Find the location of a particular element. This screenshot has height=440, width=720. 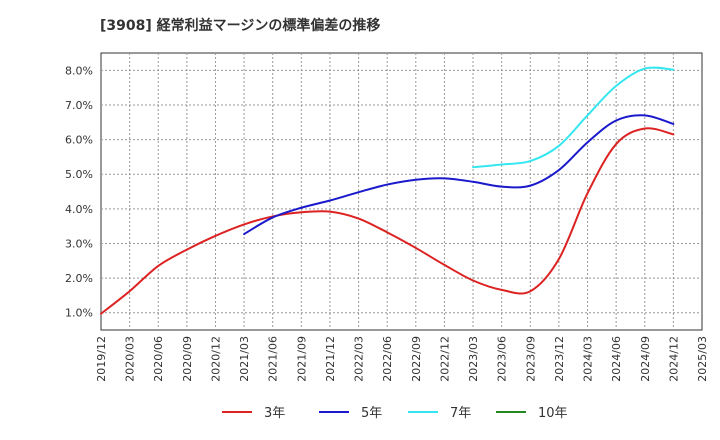

x-tick-label: 2021/12 is located at coordinates (330, 359).